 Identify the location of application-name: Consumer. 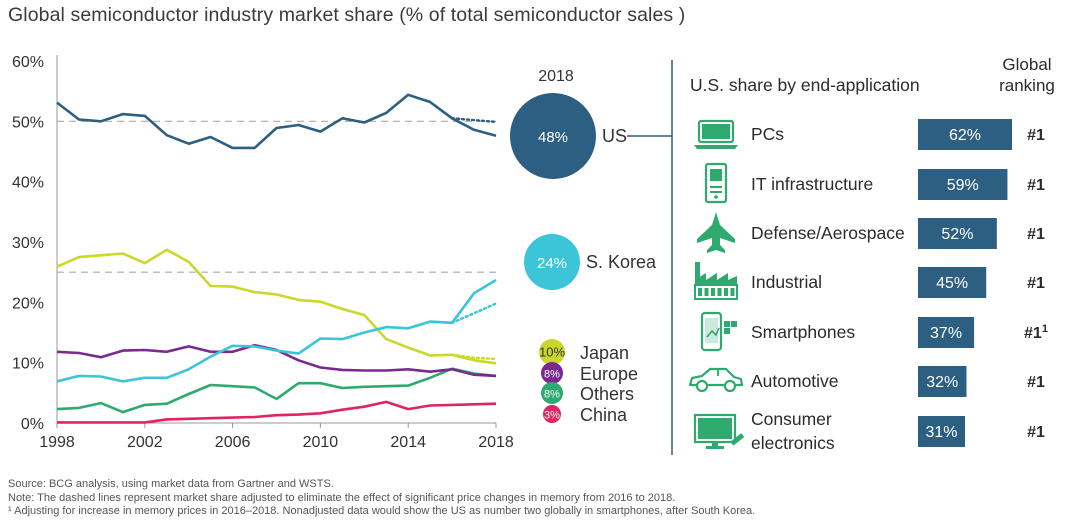
(791, 419).